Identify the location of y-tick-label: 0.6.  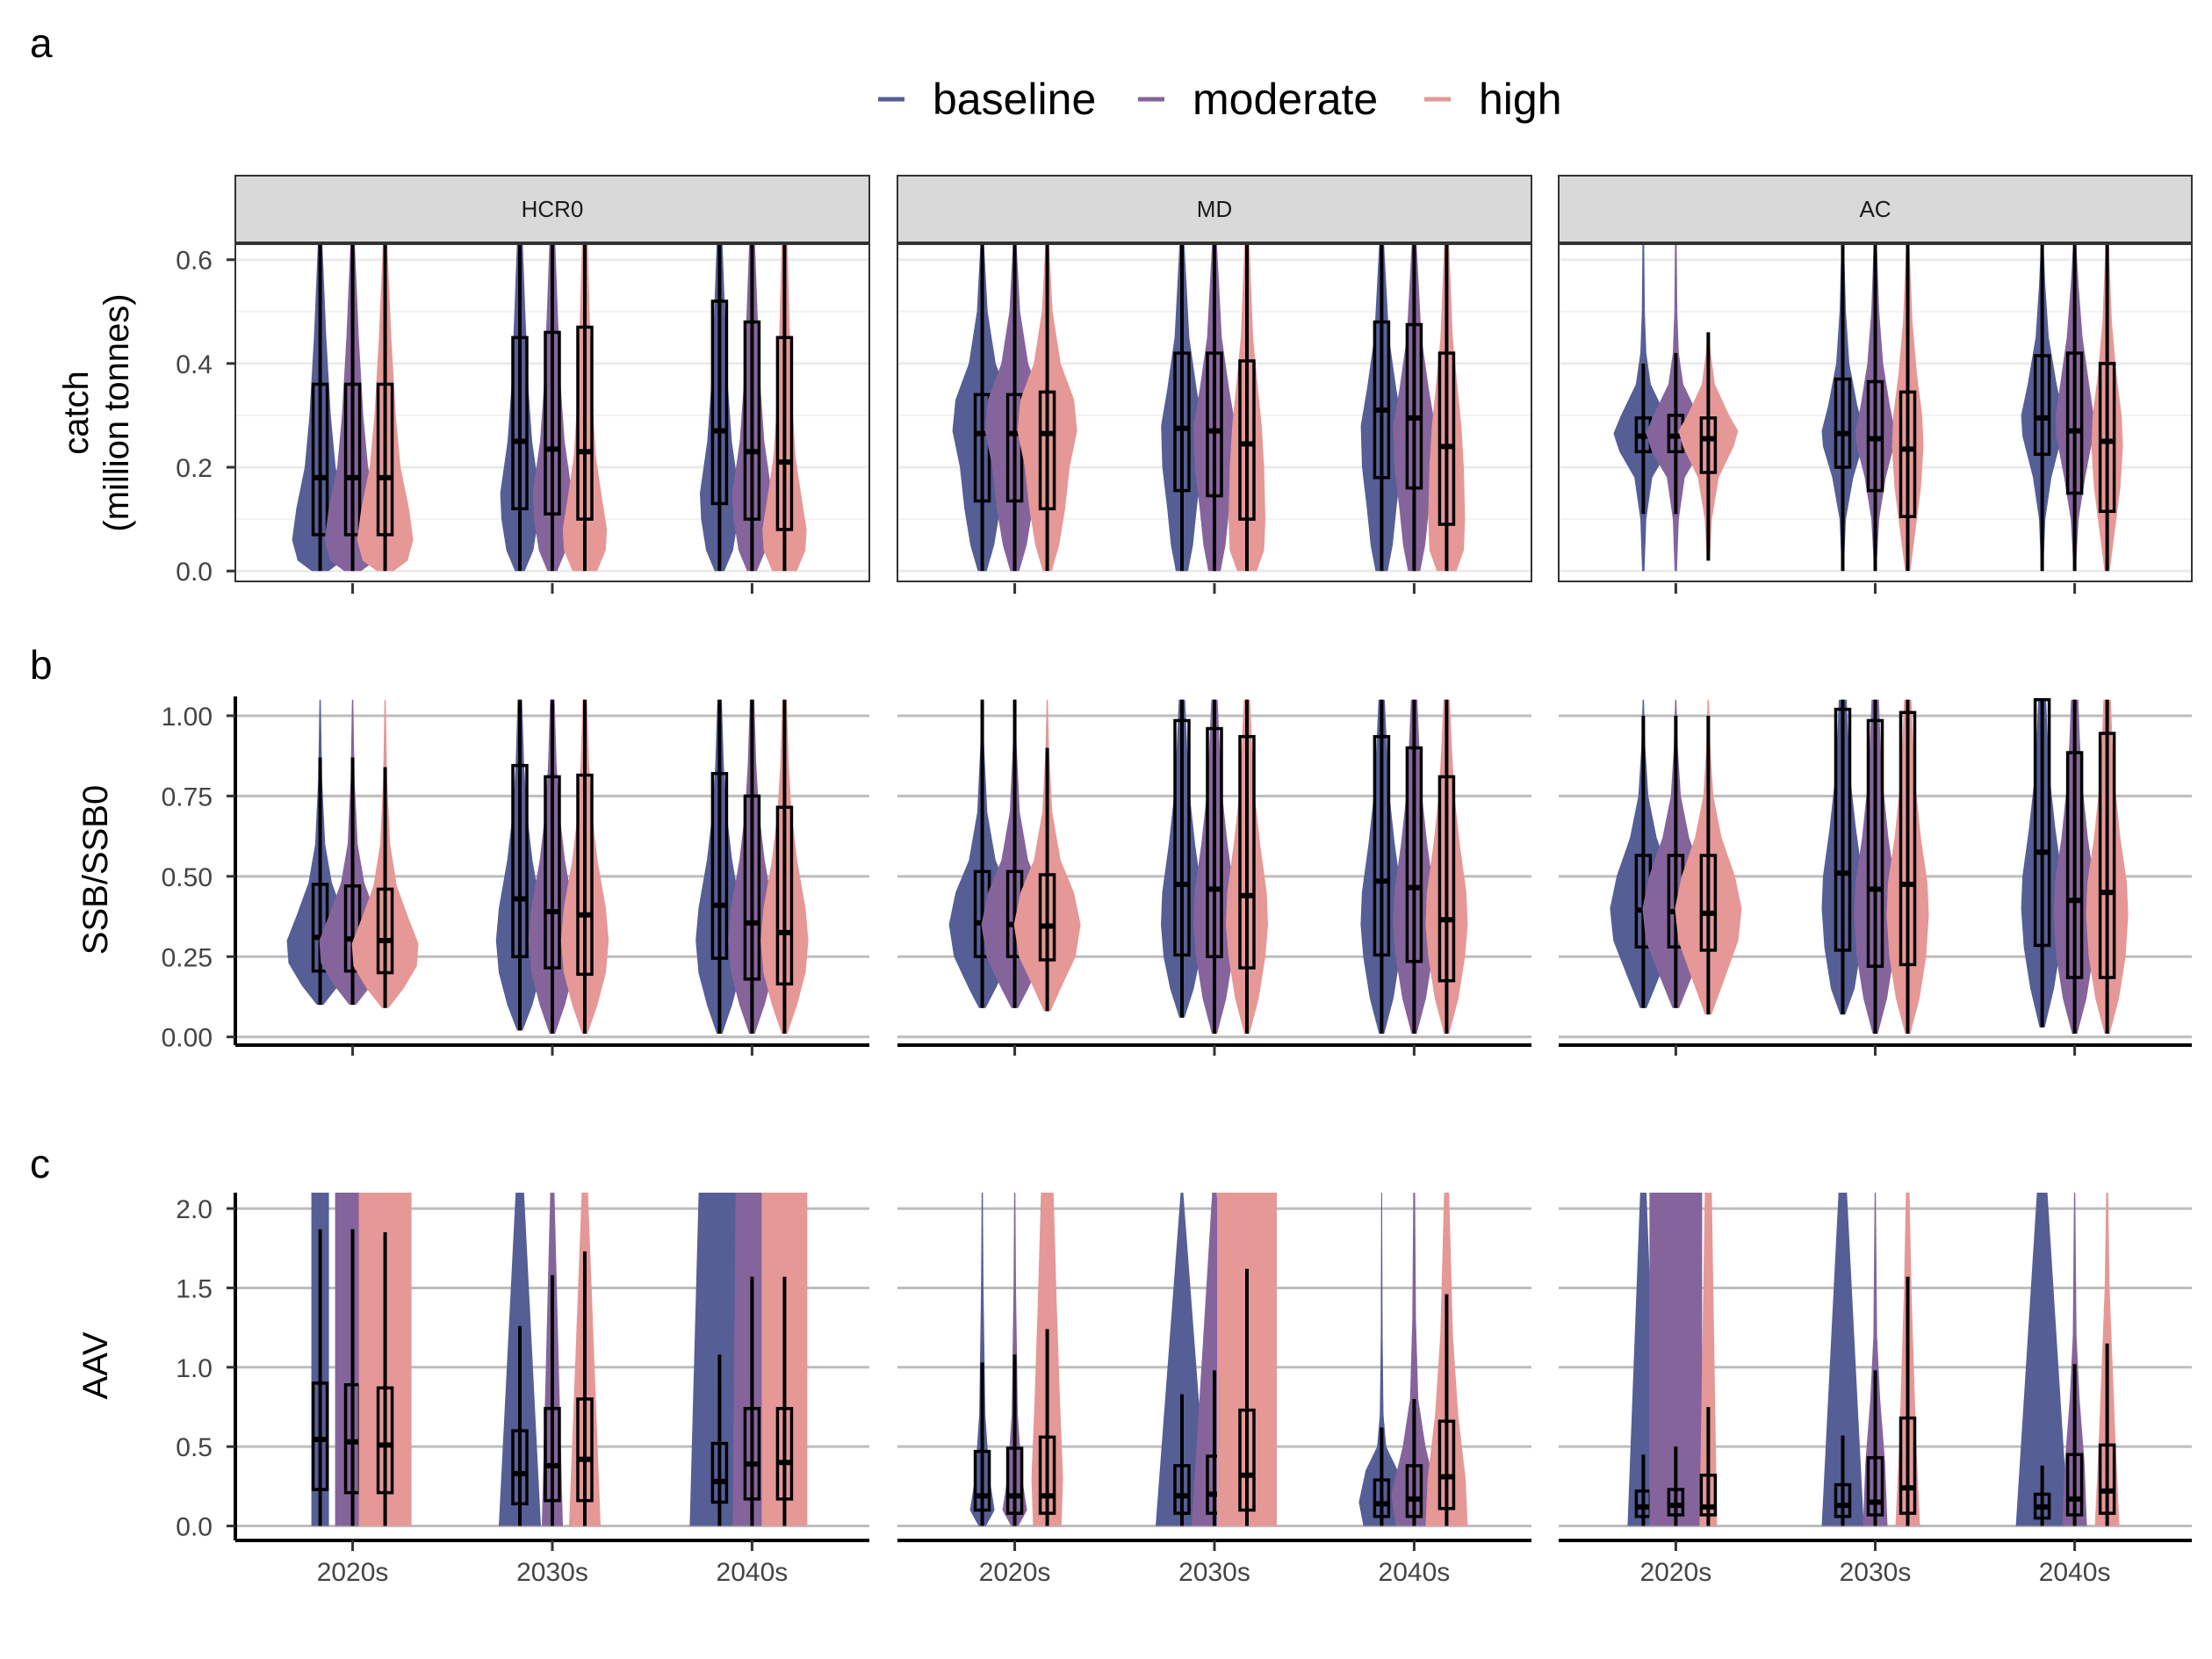
(195, 261).